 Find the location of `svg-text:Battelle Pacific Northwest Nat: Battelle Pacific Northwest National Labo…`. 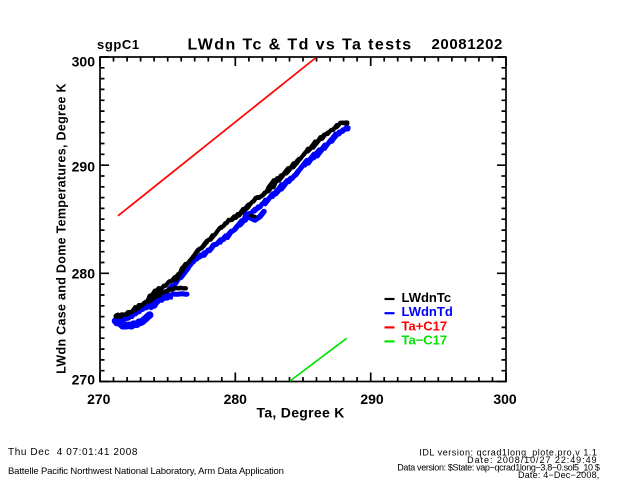

svg-text:Battelle Pacific Northwest Nat: Battelle Pacific Northwest National Labo… is located at coordinates (146, 471).